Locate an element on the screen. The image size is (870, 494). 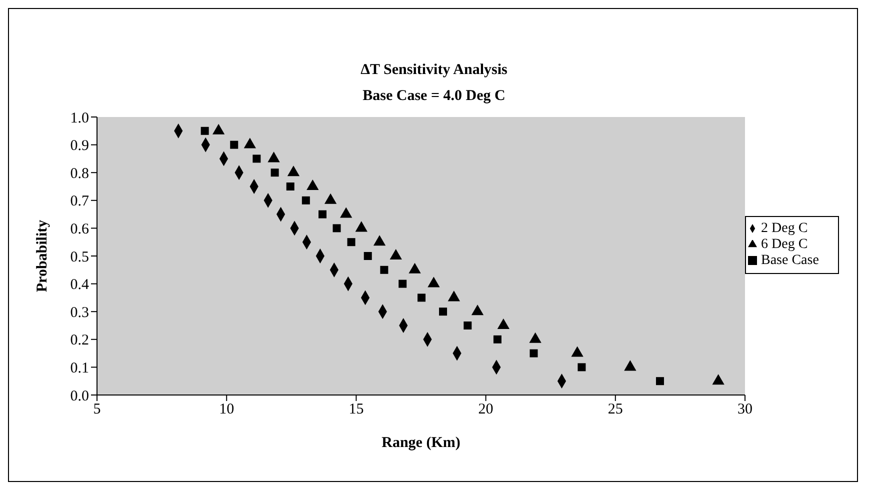
y-tick-label: 0.6 is located at coordinates (80, 230).